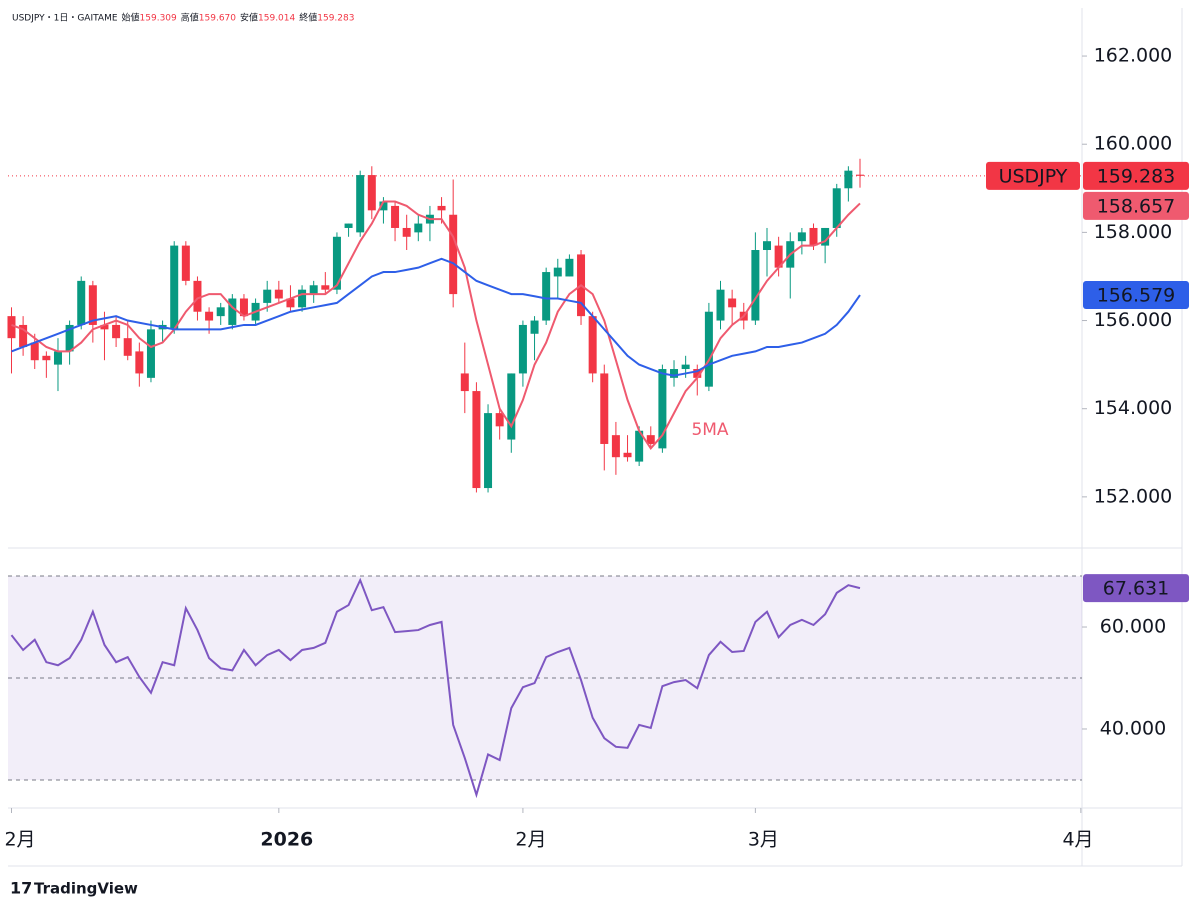  Describe the element at coordinates (763, 840) in the screenshot. I see `x-tick-label: 3月` at that location.